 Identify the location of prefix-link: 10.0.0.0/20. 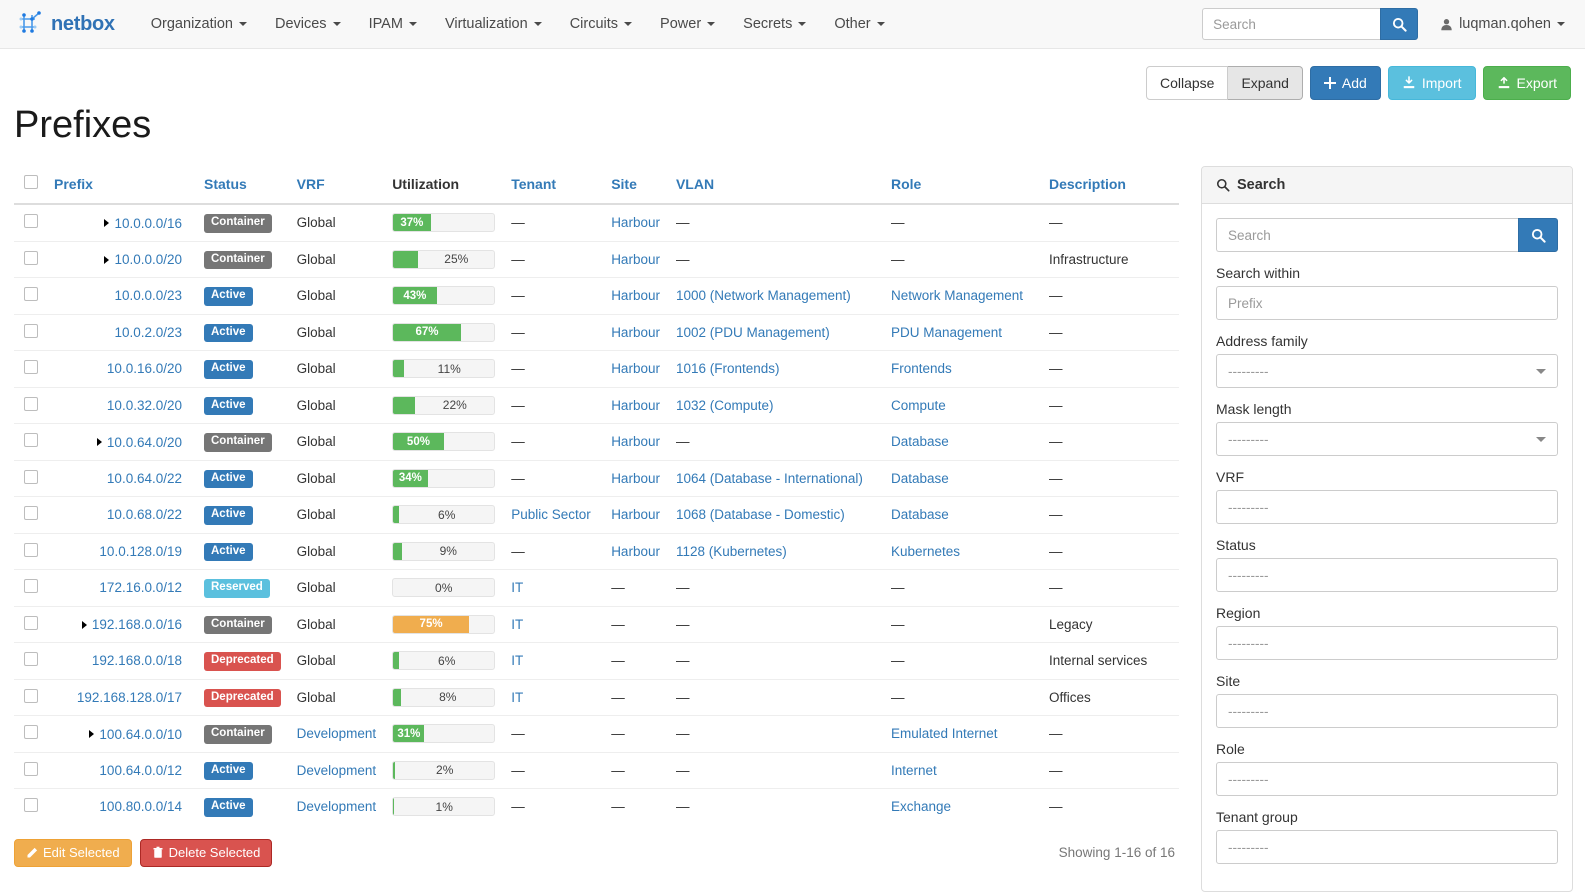
(148, 259).